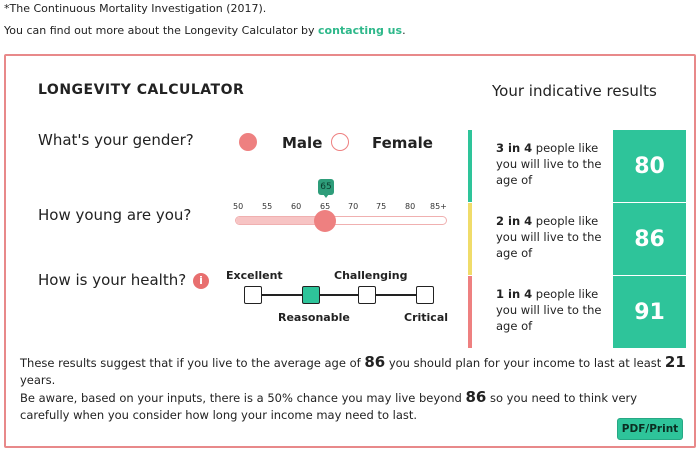  What do you see at coordinates (649, 239) in the screenshot?
I see `result-age: 86` at bounding box center [649, 239].